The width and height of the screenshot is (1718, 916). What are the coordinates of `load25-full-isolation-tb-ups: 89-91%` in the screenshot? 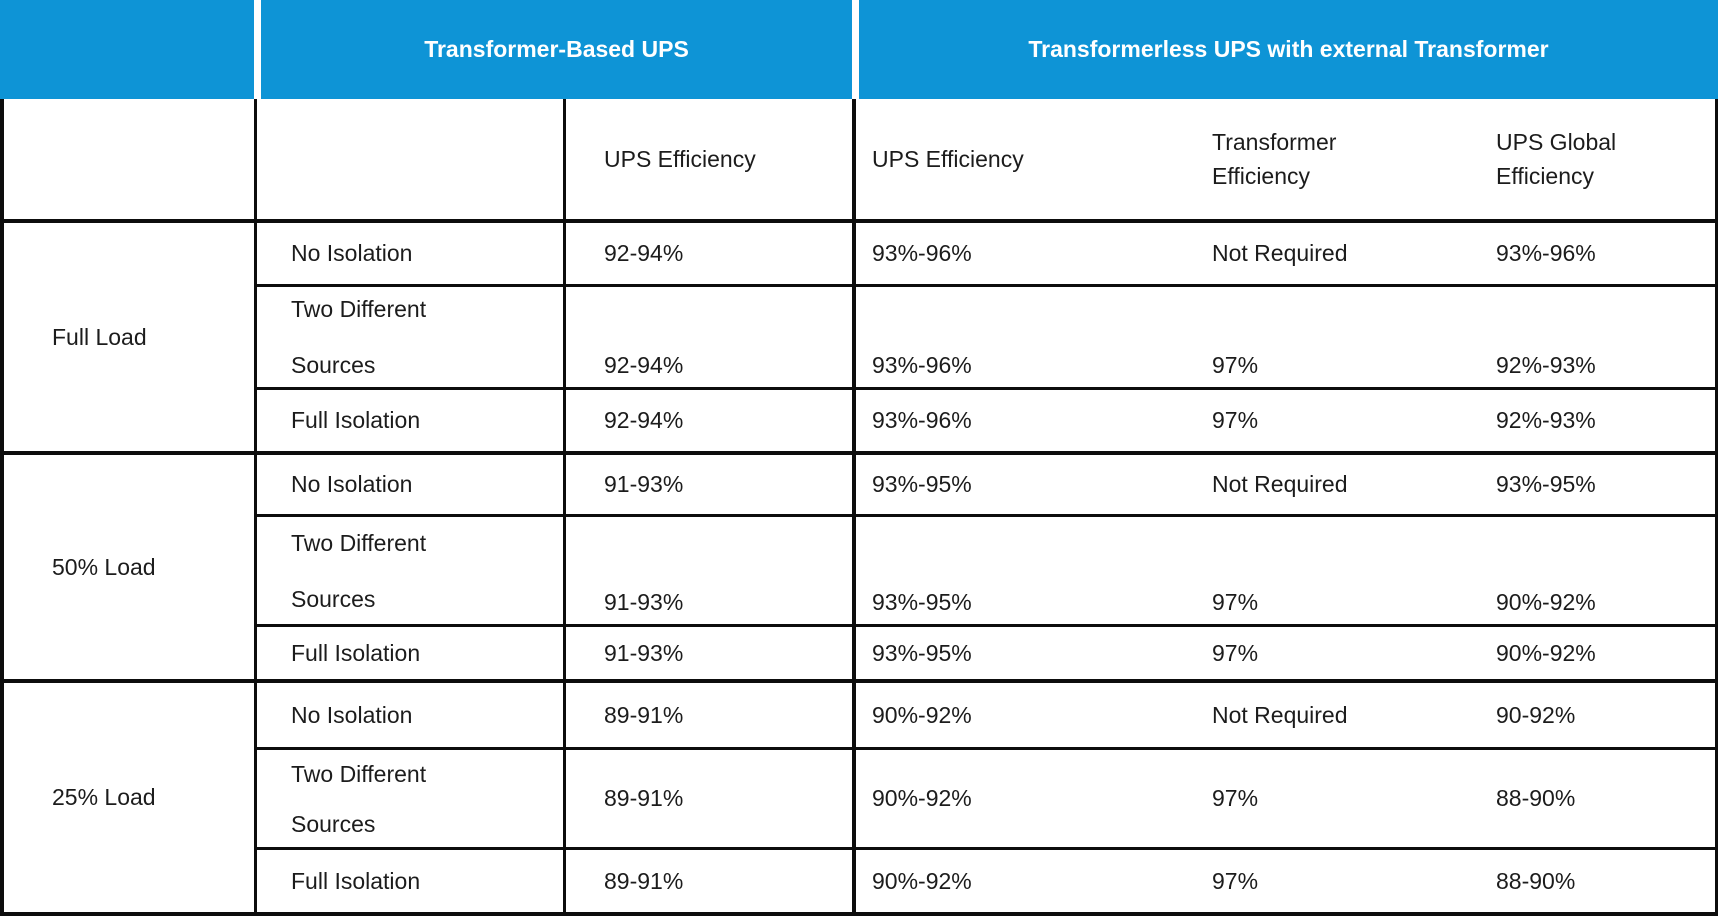 It's located at (711, 881).